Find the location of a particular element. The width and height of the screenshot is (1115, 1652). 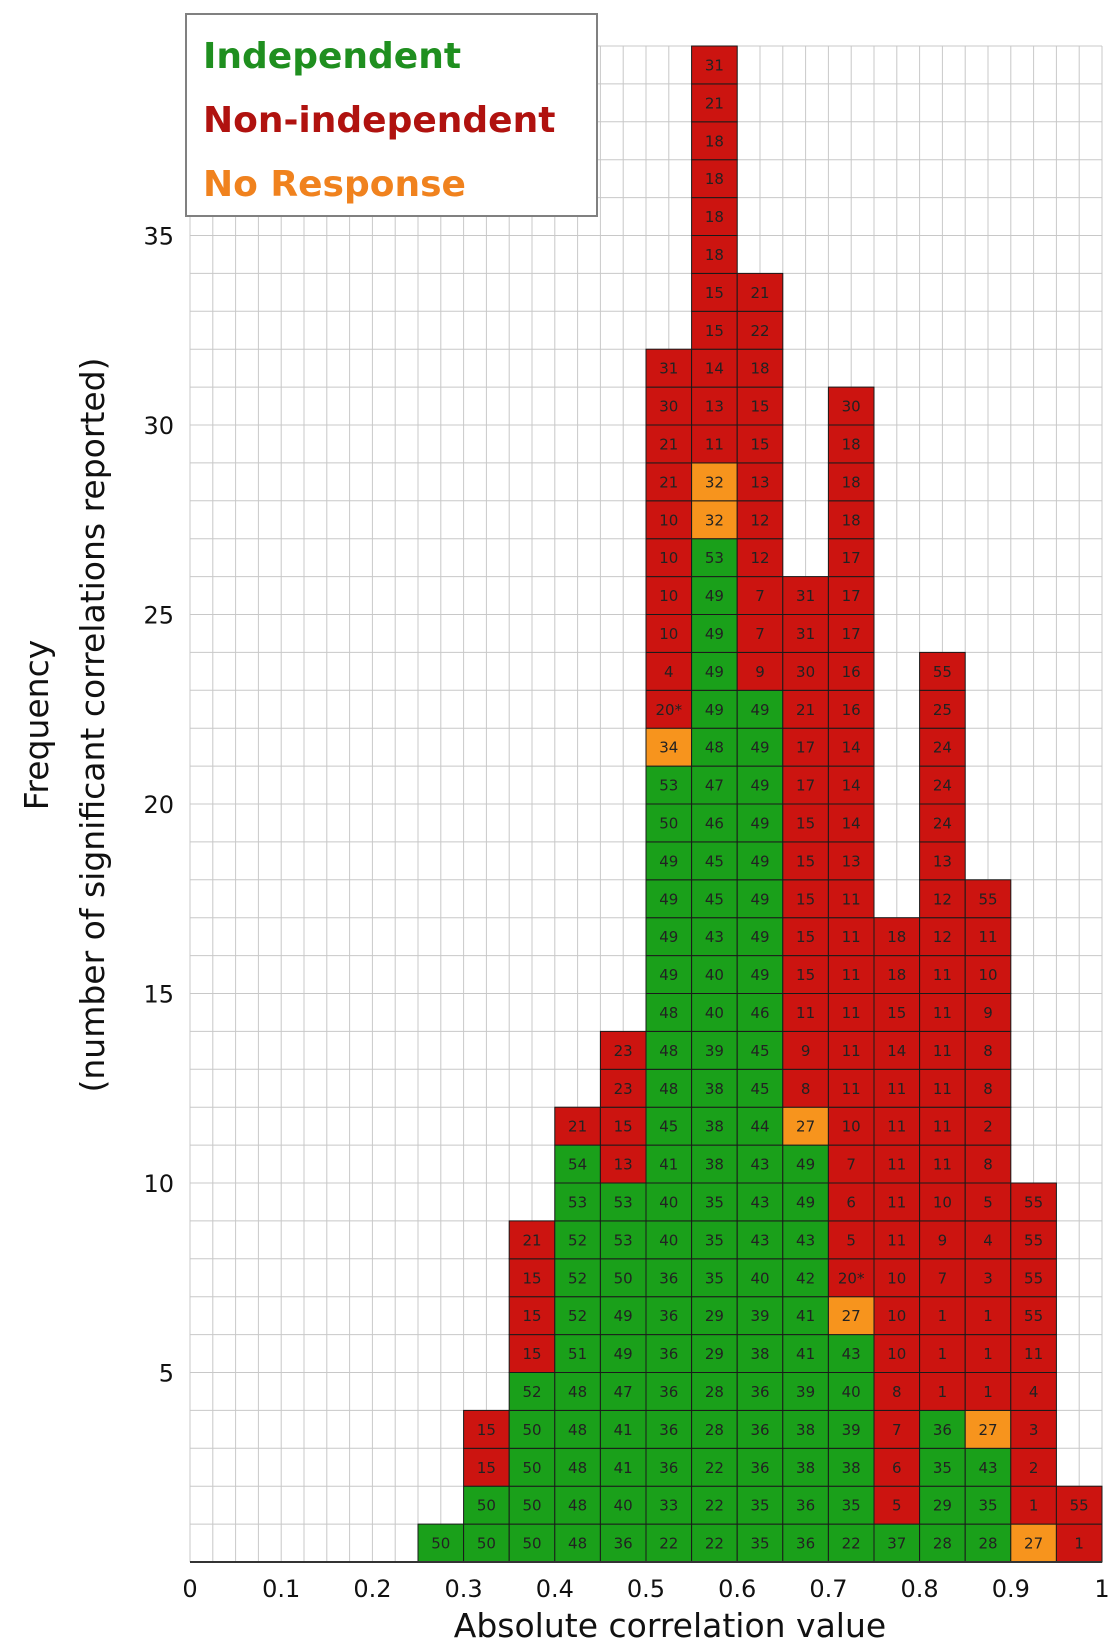

cell-label: 31 is located at coordinates (668, 369).